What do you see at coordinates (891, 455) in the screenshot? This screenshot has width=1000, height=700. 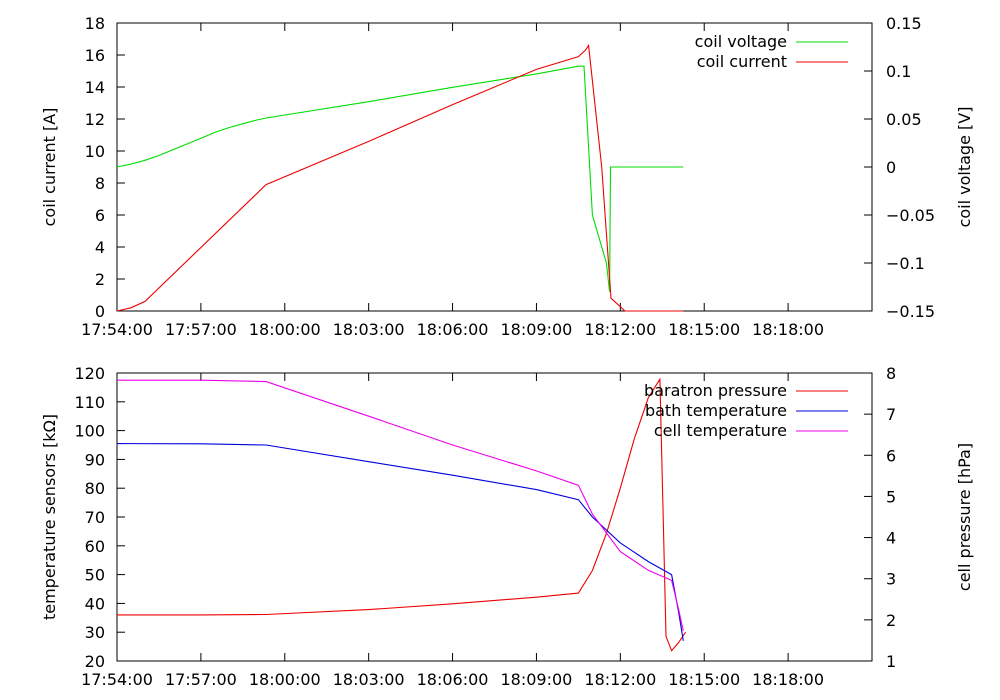 I see `y2-tick-label: 6` at bounding box center [891, 455].